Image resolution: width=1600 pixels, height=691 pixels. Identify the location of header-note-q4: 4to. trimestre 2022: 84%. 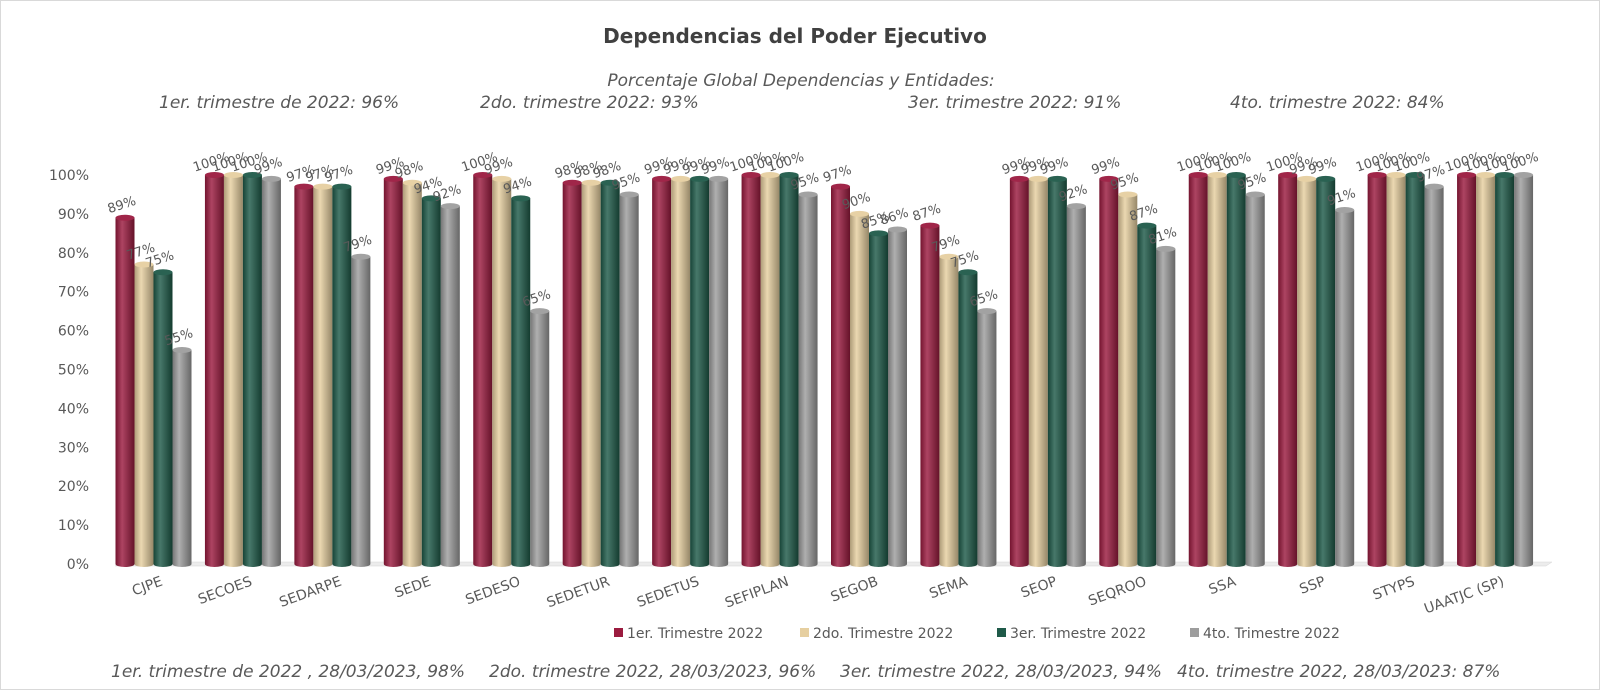
(1337, 103).